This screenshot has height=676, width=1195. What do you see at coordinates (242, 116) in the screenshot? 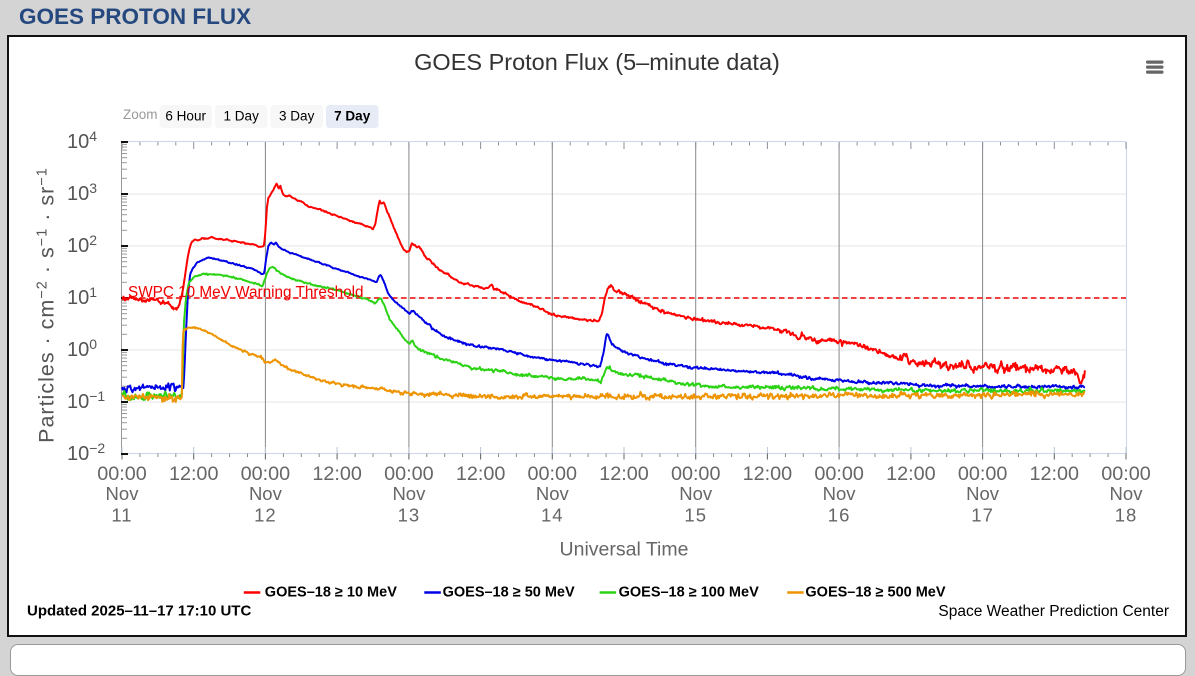
I see `svg-text: 1 Day` at bounding box center [242, 116].